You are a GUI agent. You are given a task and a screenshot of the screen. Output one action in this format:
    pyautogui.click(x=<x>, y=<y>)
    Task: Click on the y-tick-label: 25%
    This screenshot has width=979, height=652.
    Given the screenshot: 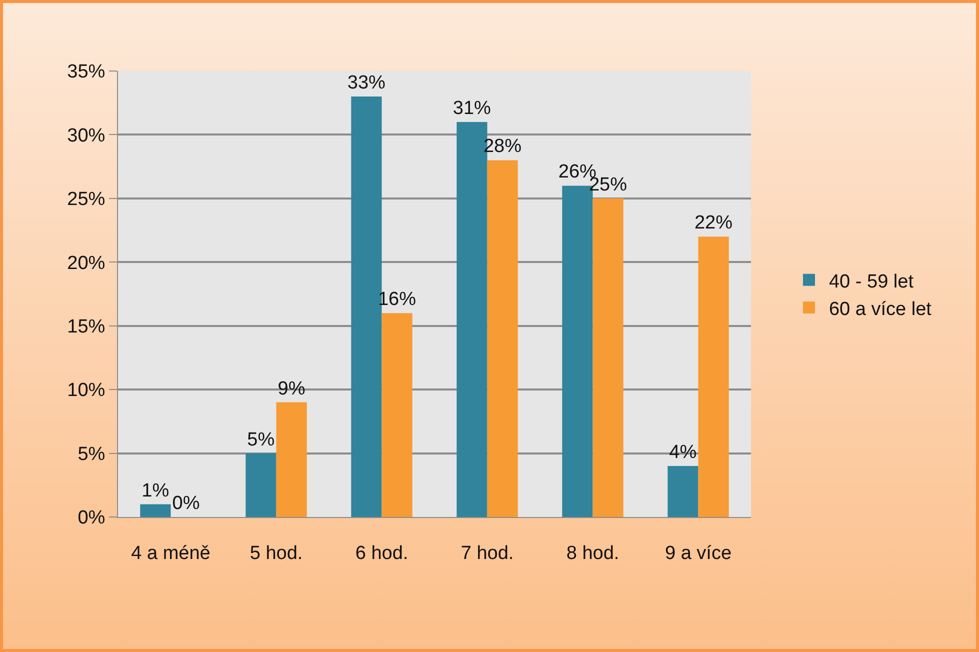 What is the action you would take?
    pyautogui.click(x=86, y=199)
    